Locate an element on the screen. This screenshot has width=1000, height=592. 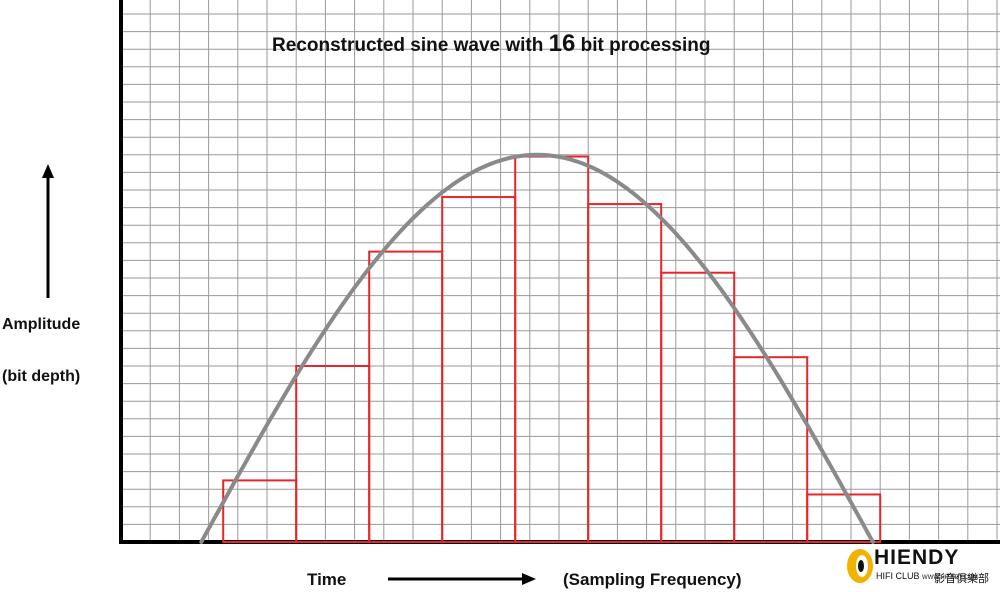
x-axis-sublabel: (Sampling Frequency) is located at coordinates (652, 579).